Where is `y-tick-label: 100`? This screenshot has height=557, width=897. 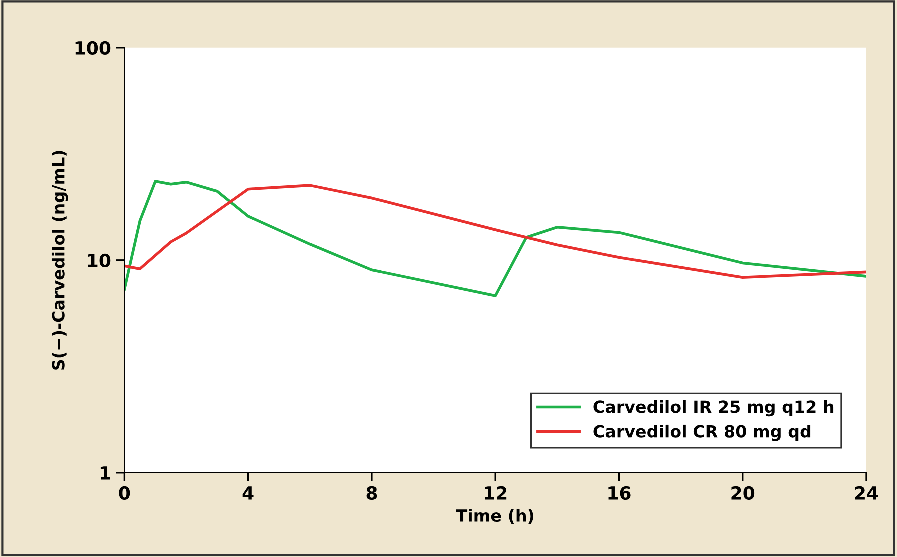 y-tick-label: 100 is located at coordinates (93, 48).